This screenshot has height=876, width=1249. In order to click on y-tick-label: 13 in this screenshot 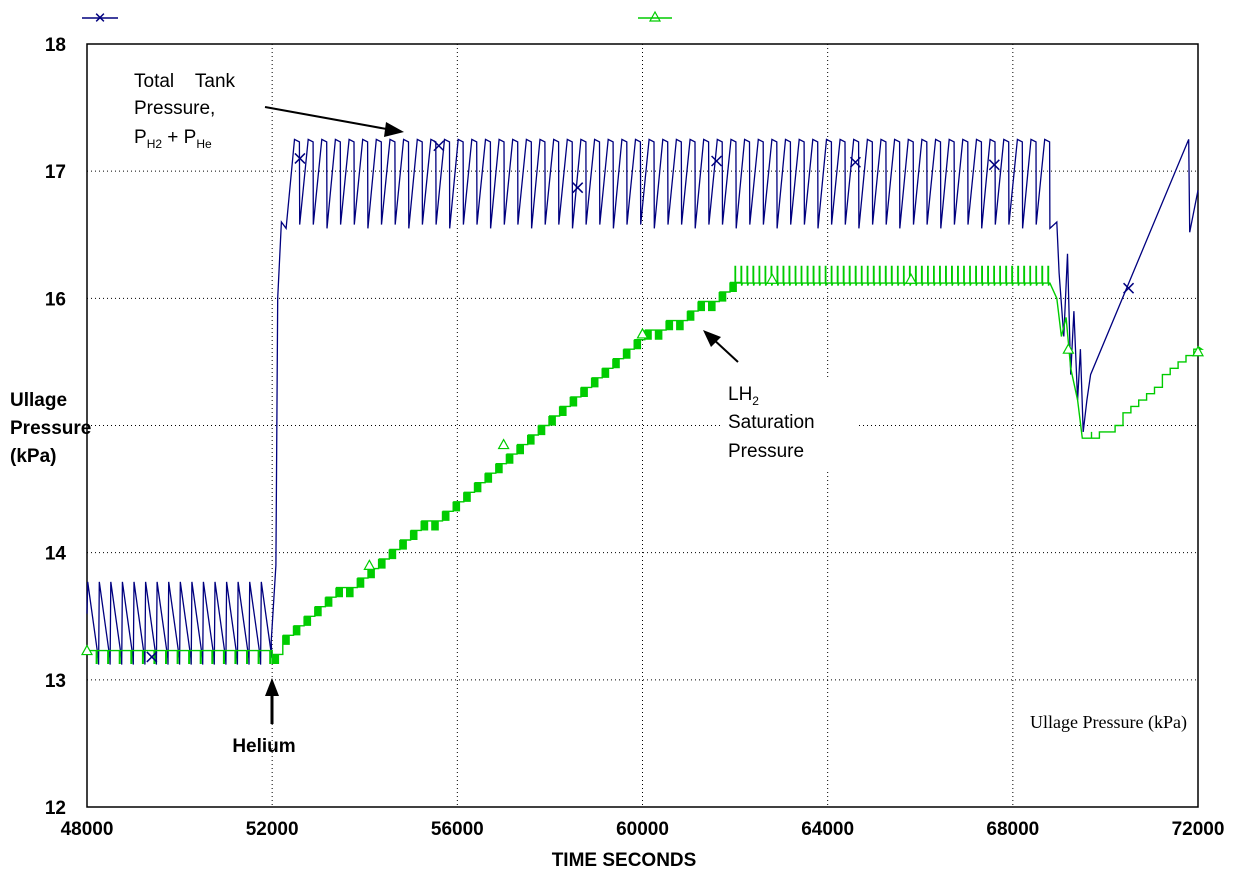, I will do `click(55, 681)`.